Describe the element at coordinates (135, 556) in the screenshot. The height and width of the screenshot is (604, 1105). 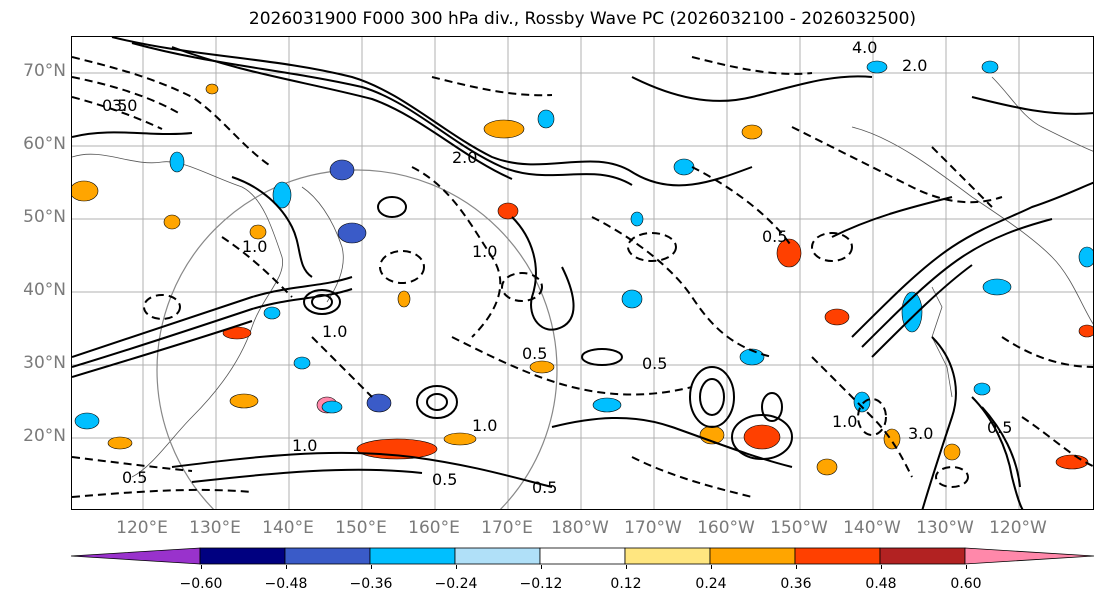
I see `colorbar-extend-min` at that location.